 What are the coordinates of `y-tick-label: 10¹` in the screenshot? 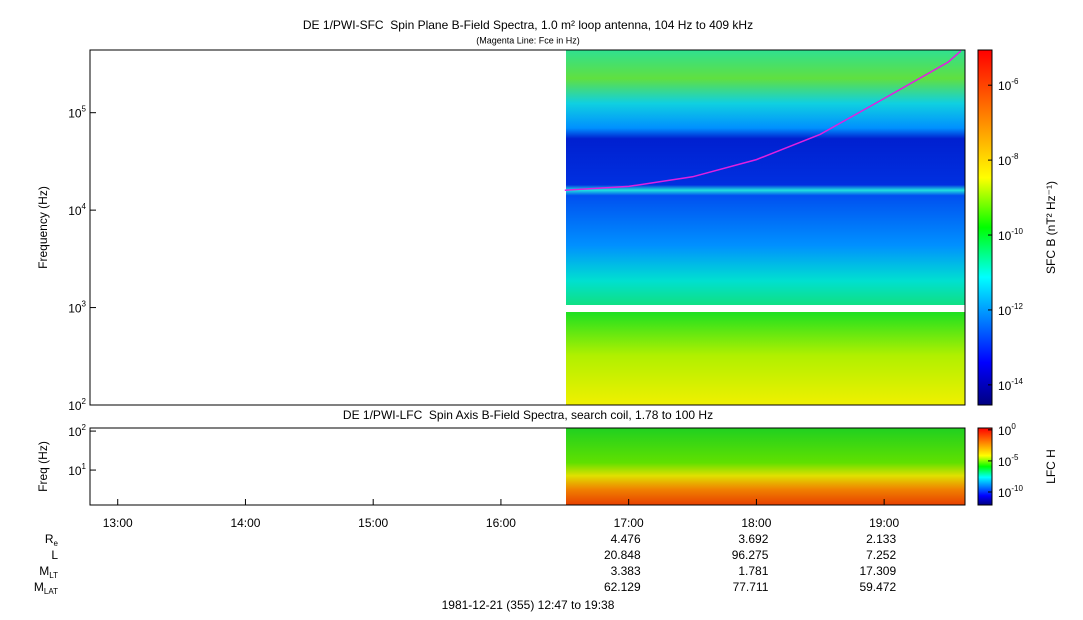 It's located at (77, 470).